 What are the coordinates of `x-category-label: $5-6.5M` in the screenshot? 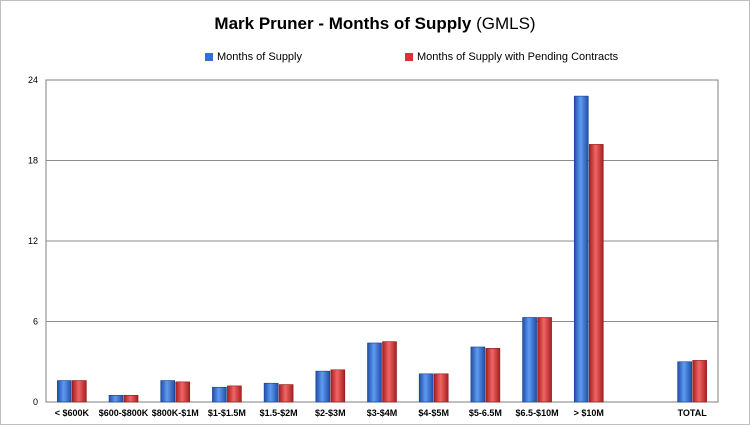 It's located at (485, 413).